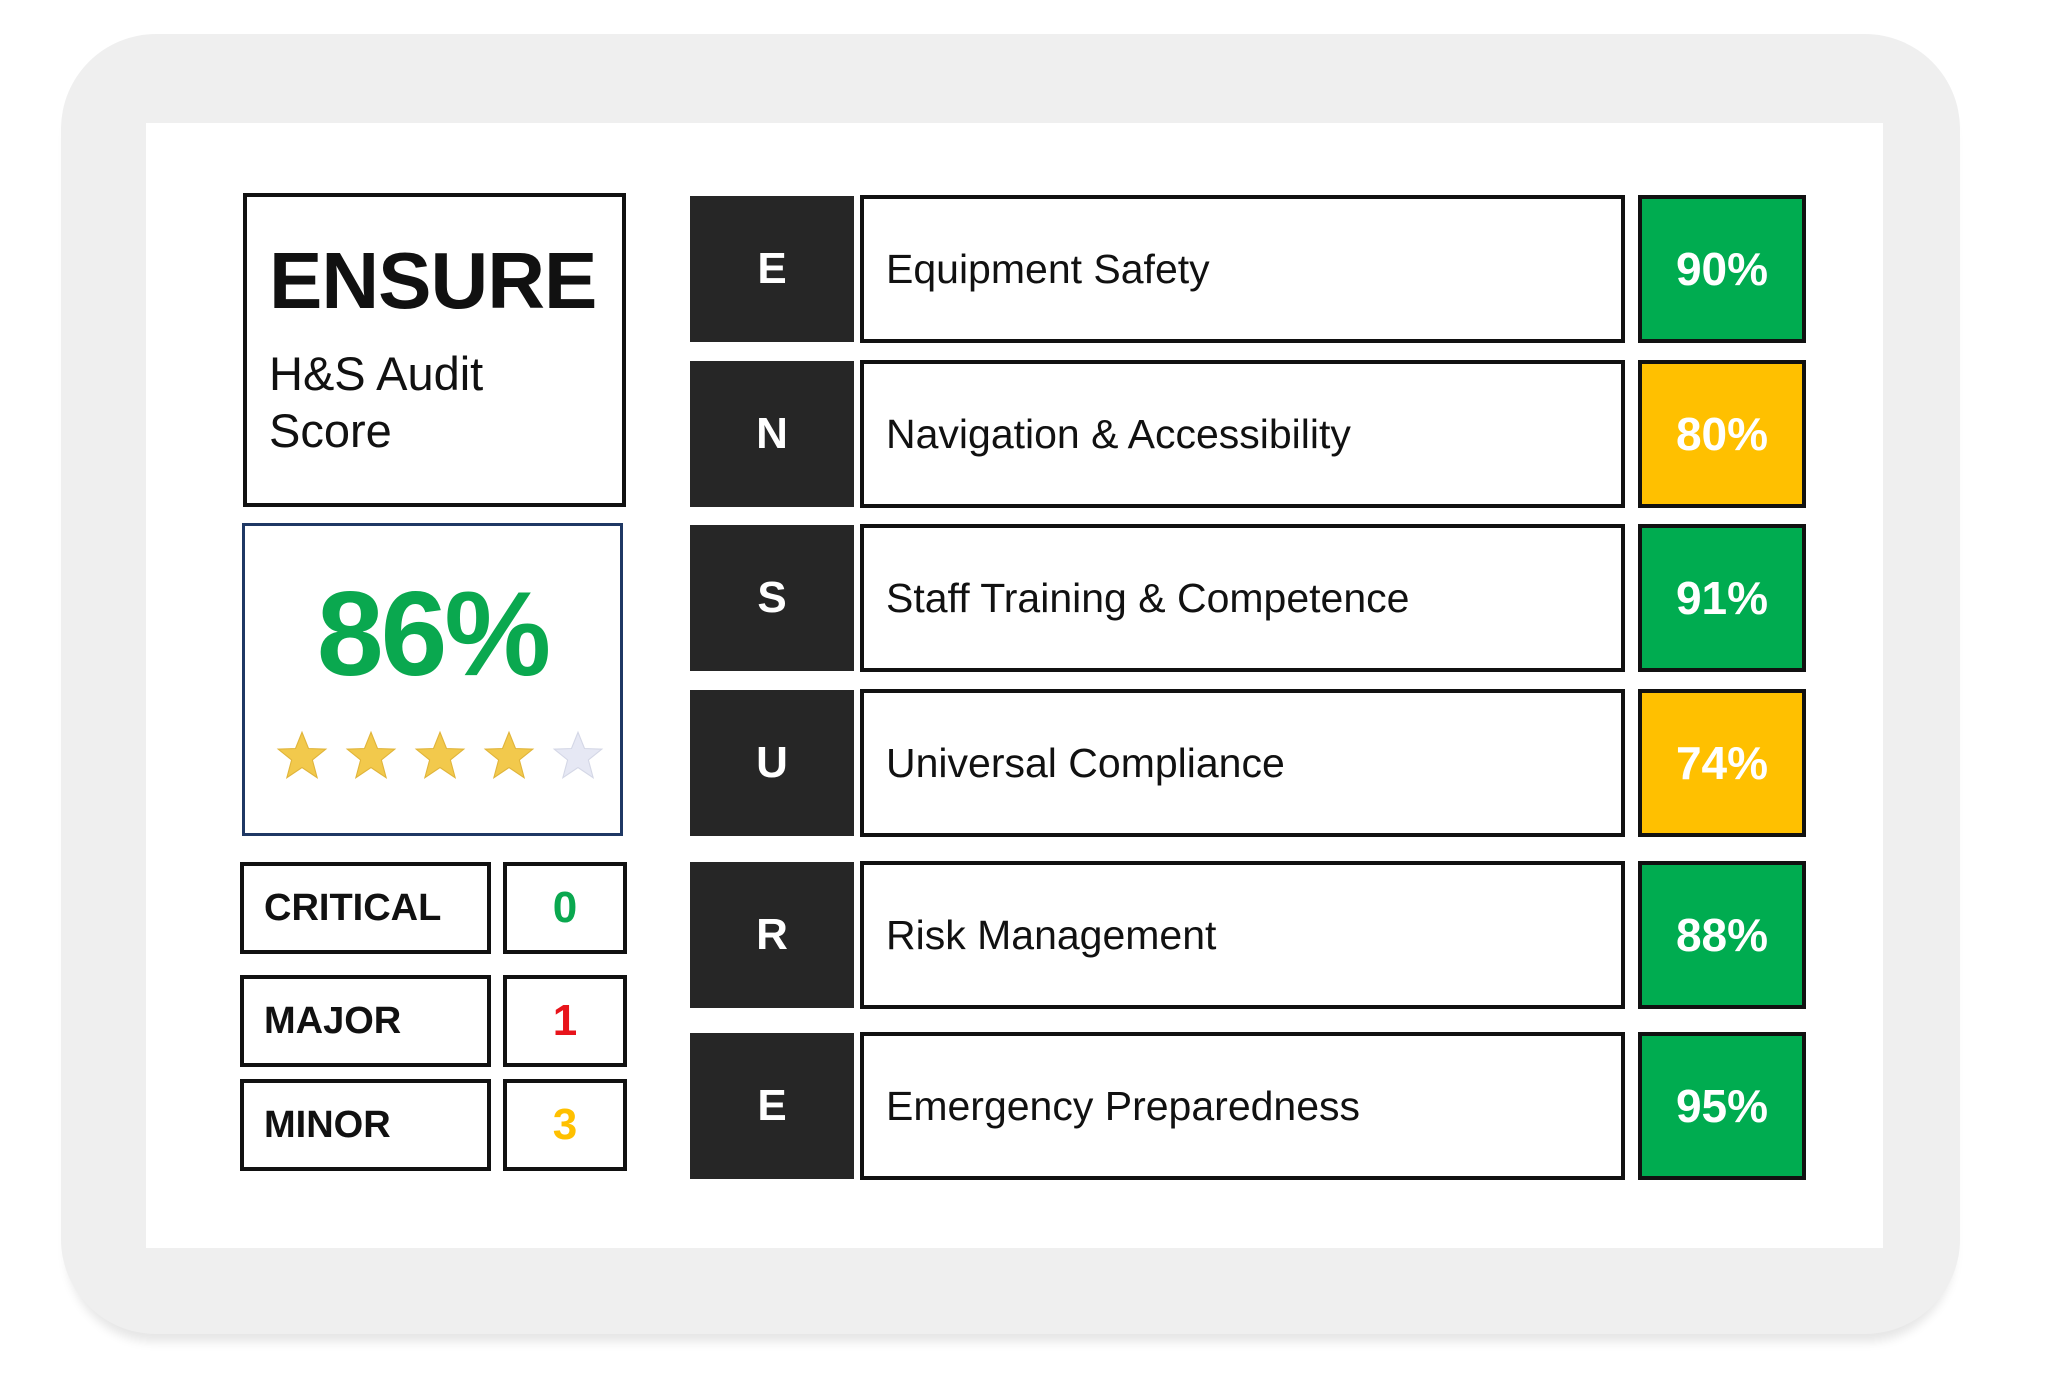 This screenshot has height=1375, width=2048. I want to click on category-letter: U, so click(772, 763).